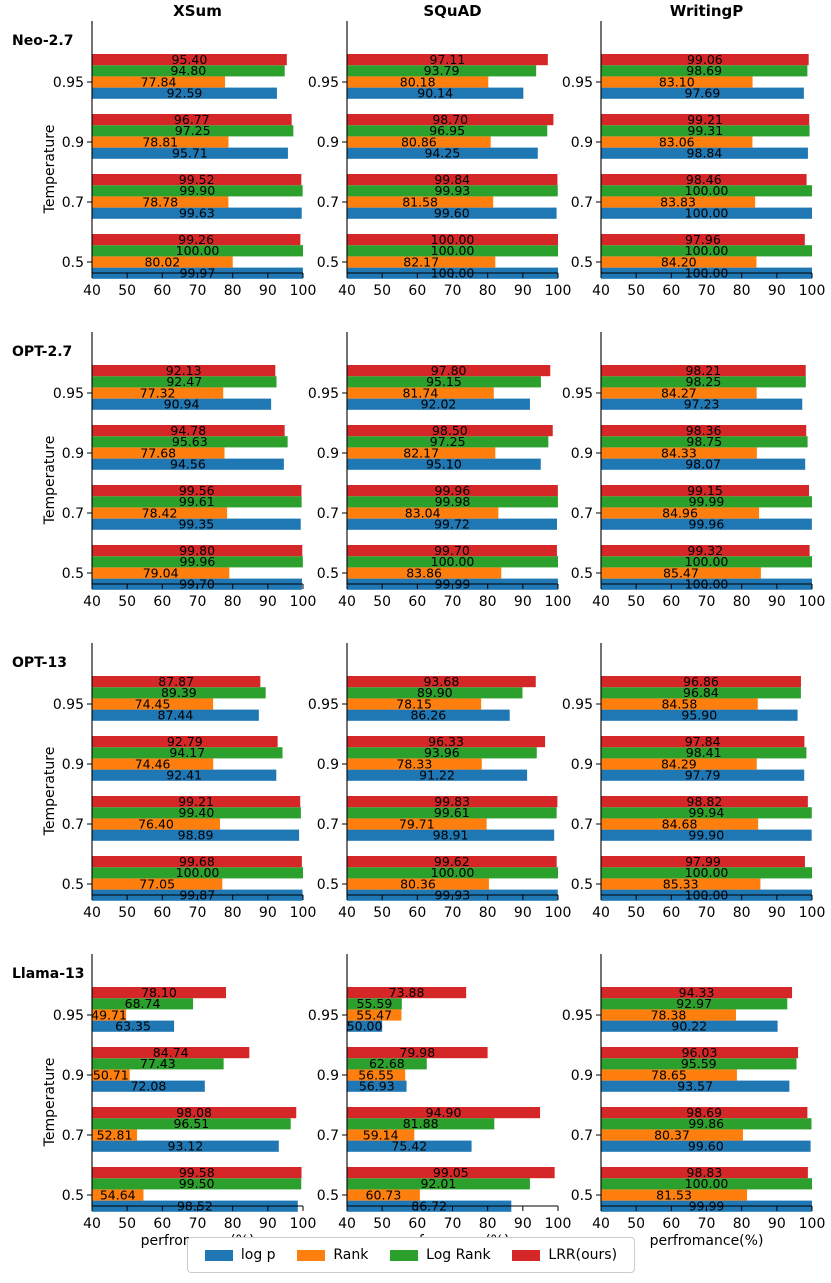 The image size is (831, 1283). What do you see at coordinates (197, 861) in the screenshot?
I see `bar-value-label: 99.68` at bounding box center [197, 861].